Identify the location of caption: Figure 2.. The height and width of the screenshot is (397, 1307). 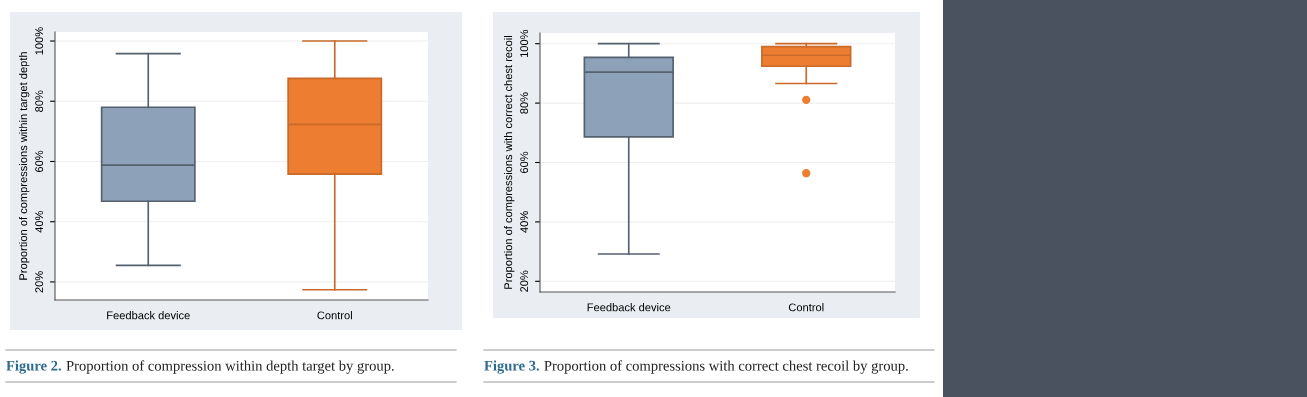
(33, 367).